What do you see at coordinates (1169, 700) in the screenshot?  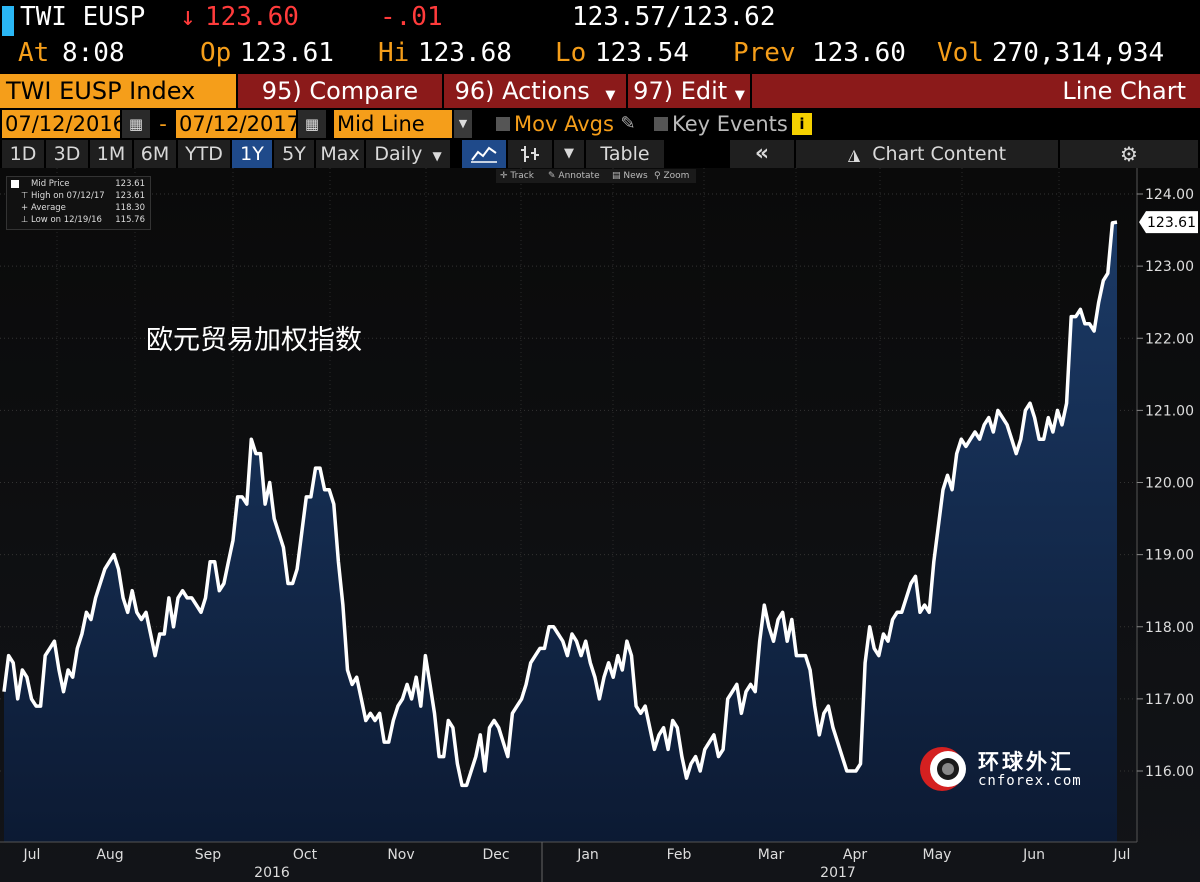 I see `y-tick-label: 117.00` at bounding box center [1169, 700].